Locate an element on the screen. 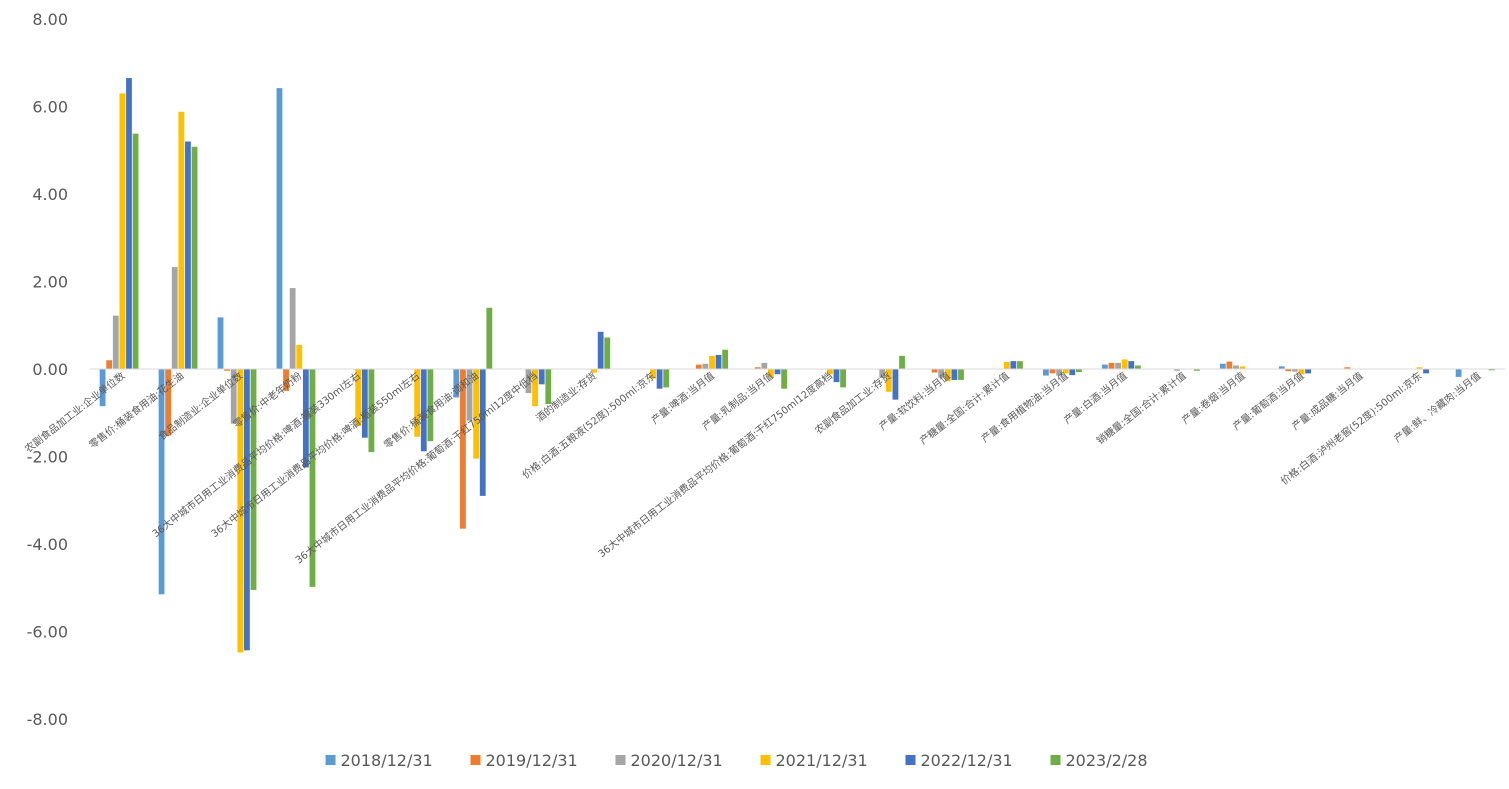 This screenshot has width=1509, height=789. x-category-label: 产量:卷烟:当月值 is located at coordinates (1213, 397).